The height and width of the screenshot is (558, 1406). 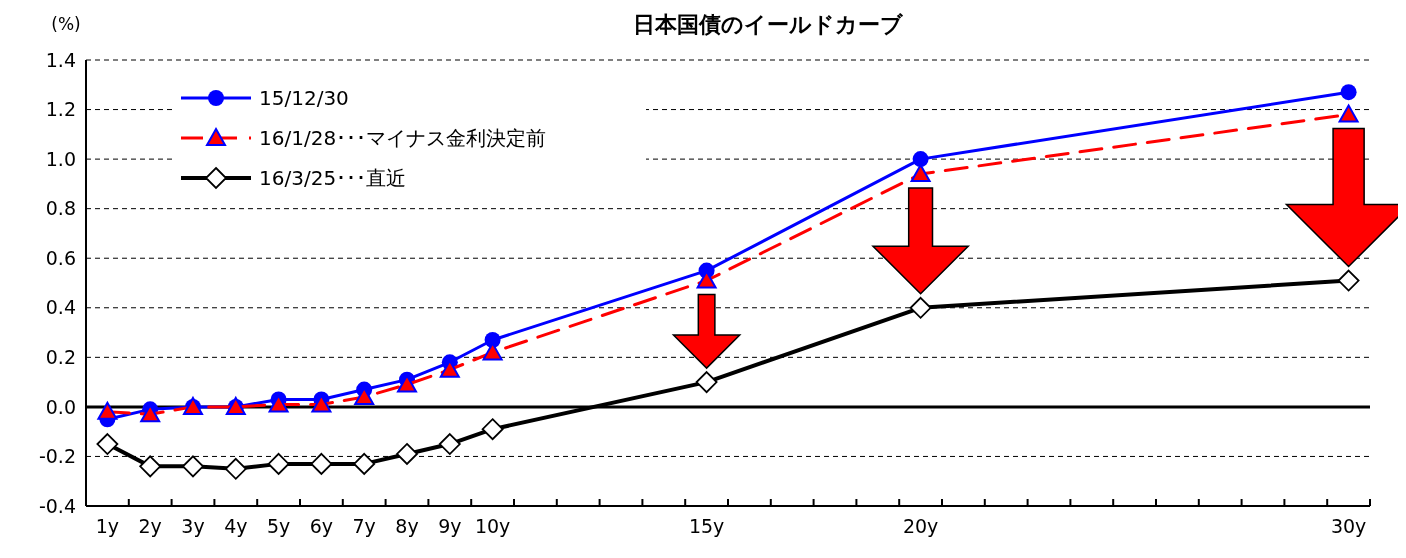 What do you see at coordinates (60, 257) in the screenshot?
I see `y-tick-label: 0.6` at bounding box center [60, 257].